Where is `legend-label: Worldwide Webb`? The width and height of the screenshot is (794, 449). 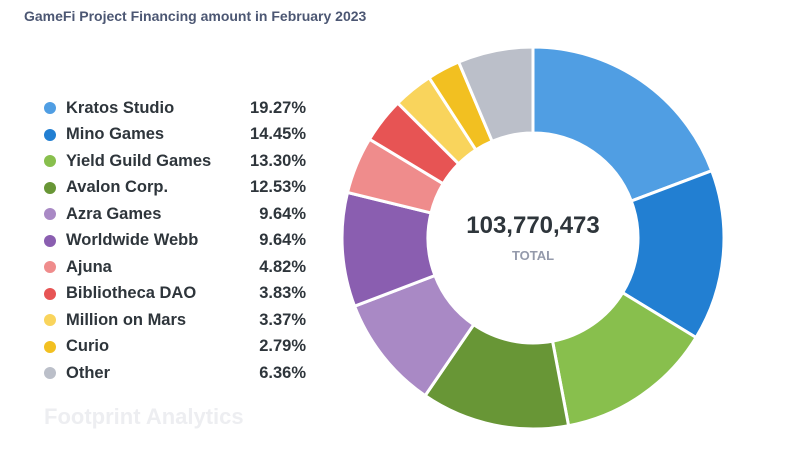 legend-label: Worldwide Webb is located at coordinates (132, 240).